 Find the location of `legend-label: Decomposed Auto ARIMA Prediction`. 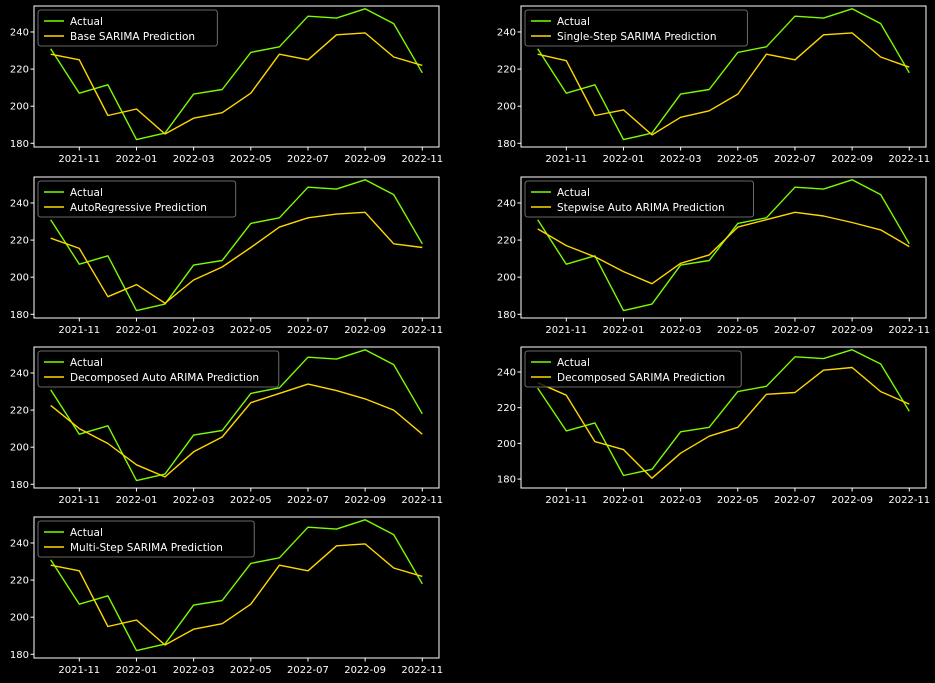

legend-label: Decomposed Auto ARIMA Prediction is located at coordinates (164, 378).